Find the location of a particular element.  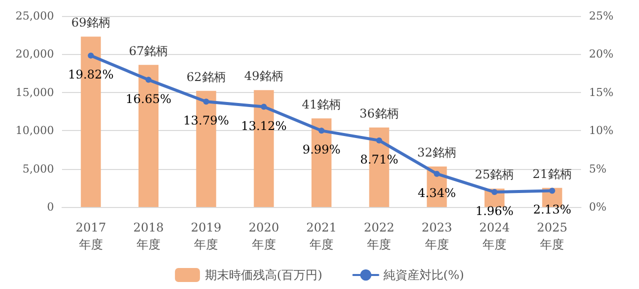

y-tick-label: 0 is located at coordinates (50, 207).